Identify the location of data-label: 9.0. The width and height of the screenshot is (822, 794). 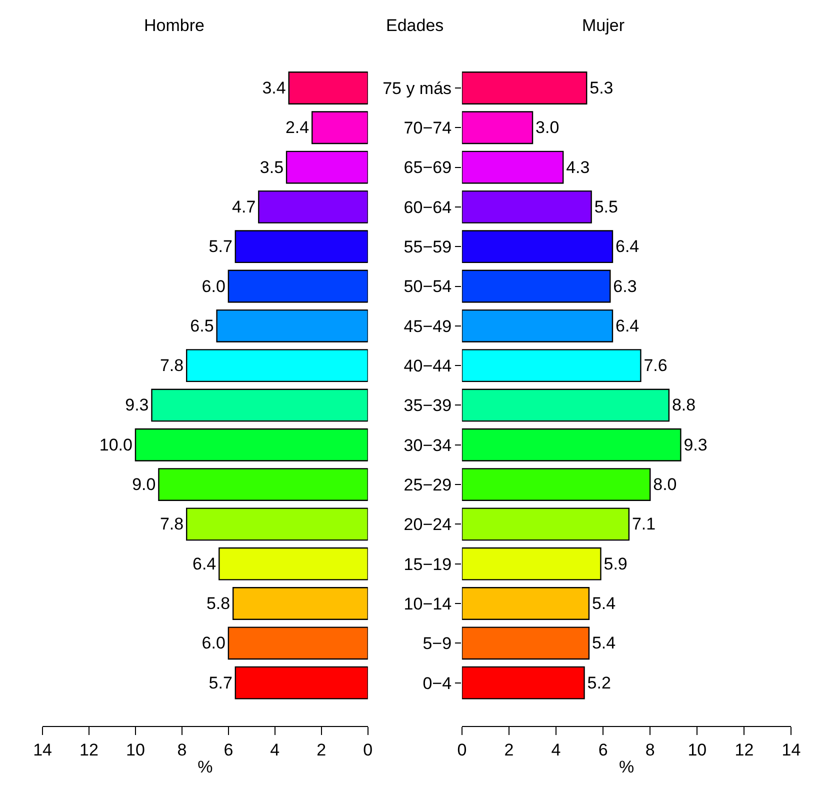
(144, 484).